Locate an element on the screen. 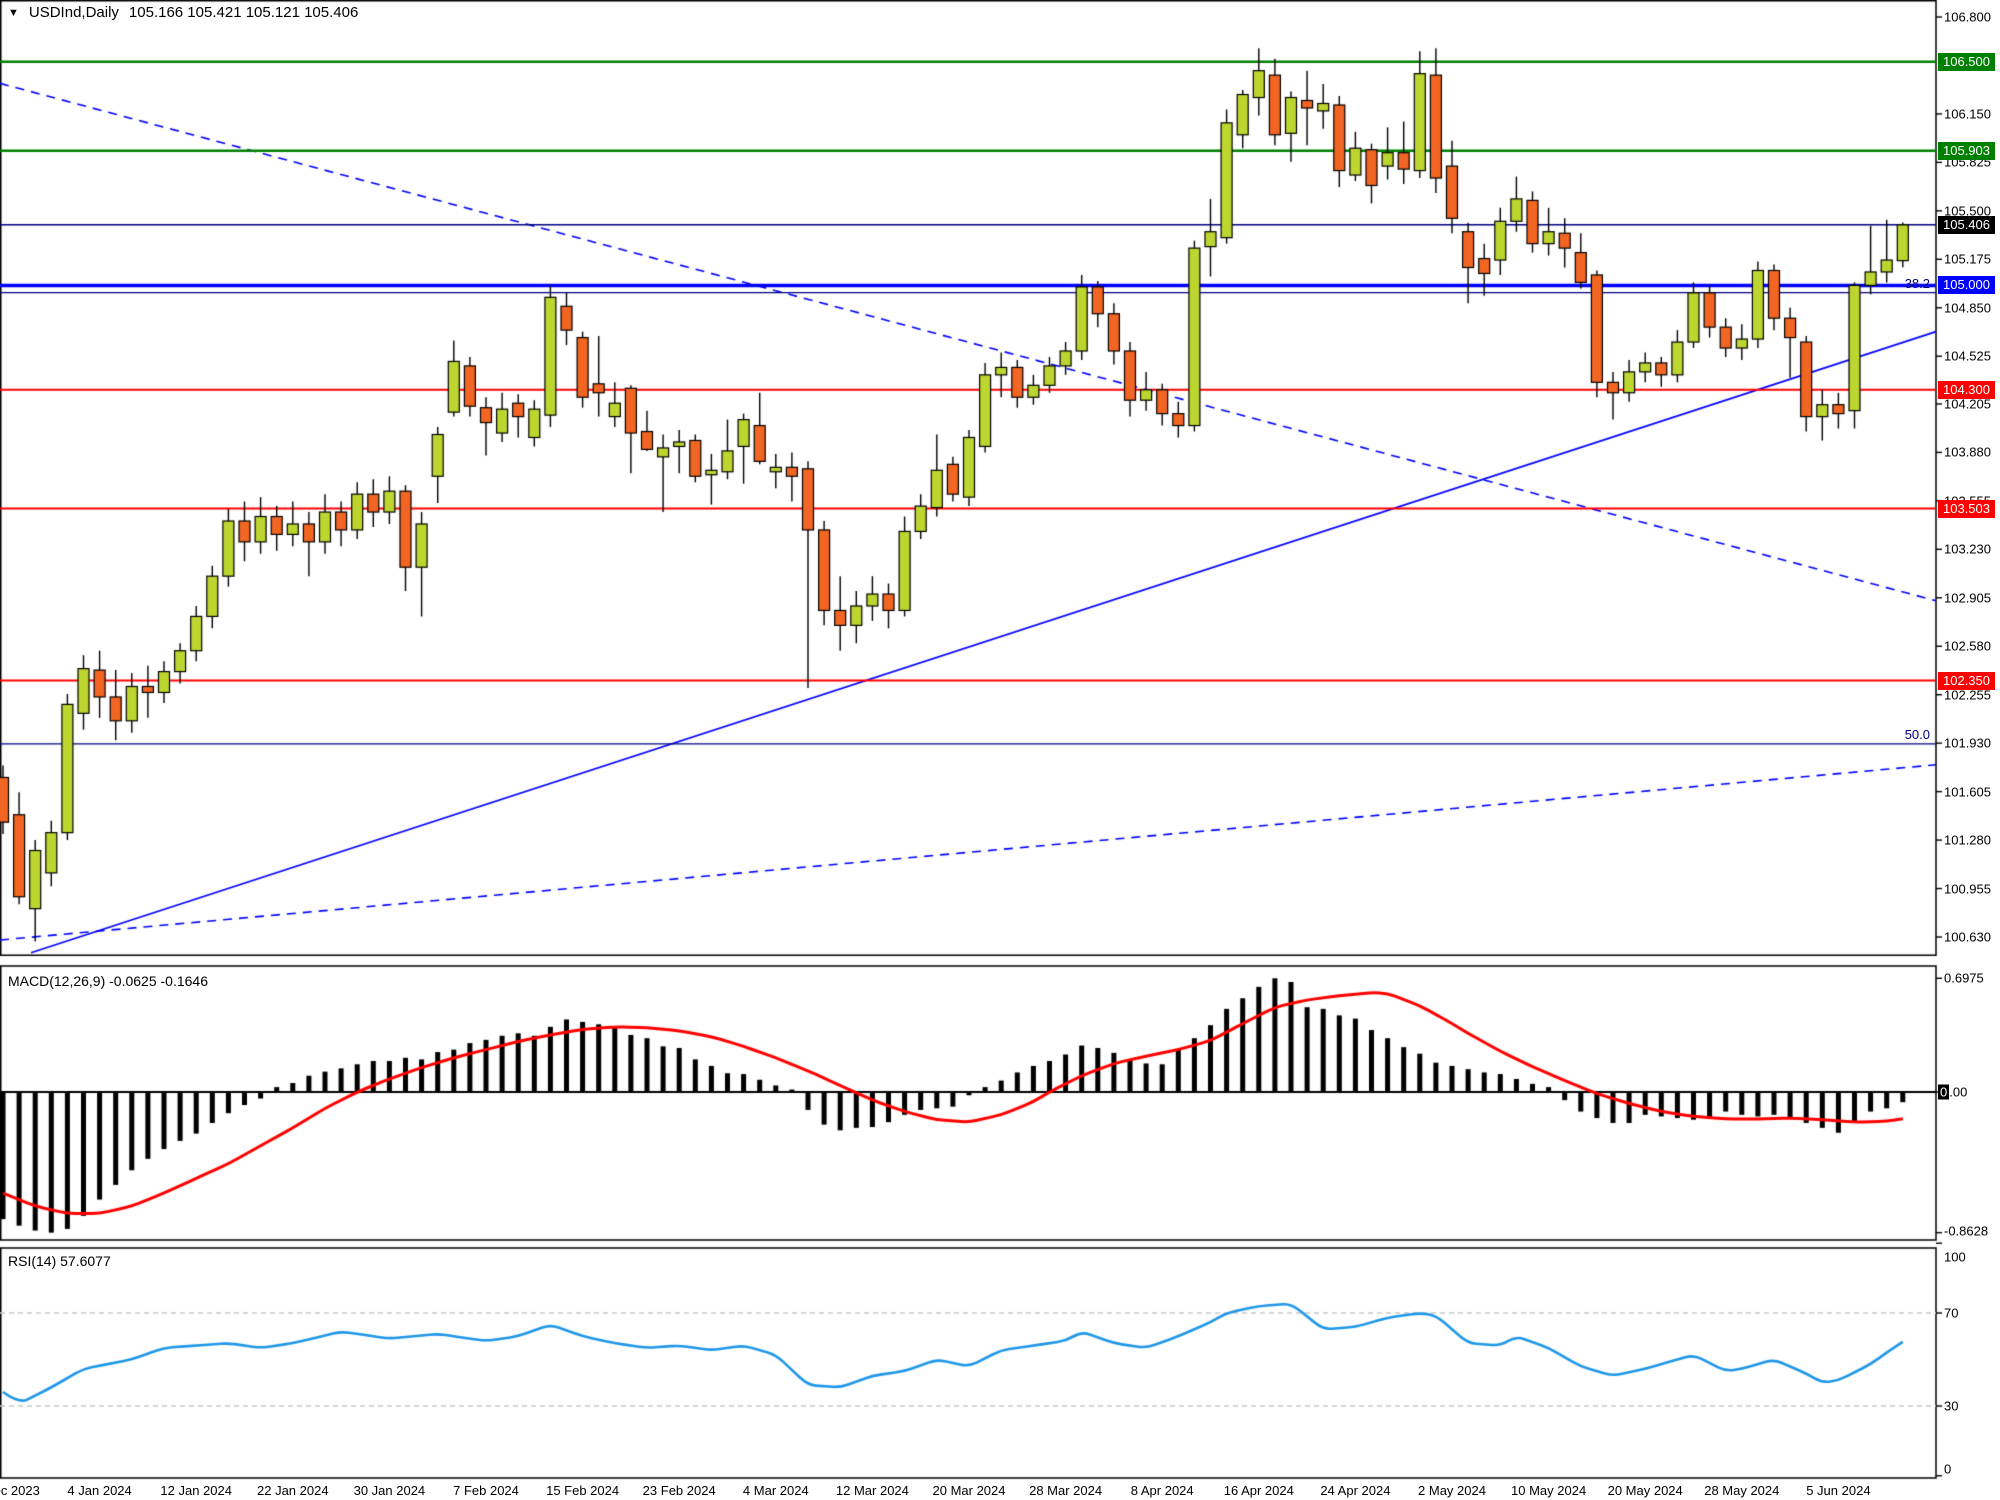 The image size is (2000, 1500). date-axis-label: 24 Apr 2024 is located at coordinates (1355, 1490).